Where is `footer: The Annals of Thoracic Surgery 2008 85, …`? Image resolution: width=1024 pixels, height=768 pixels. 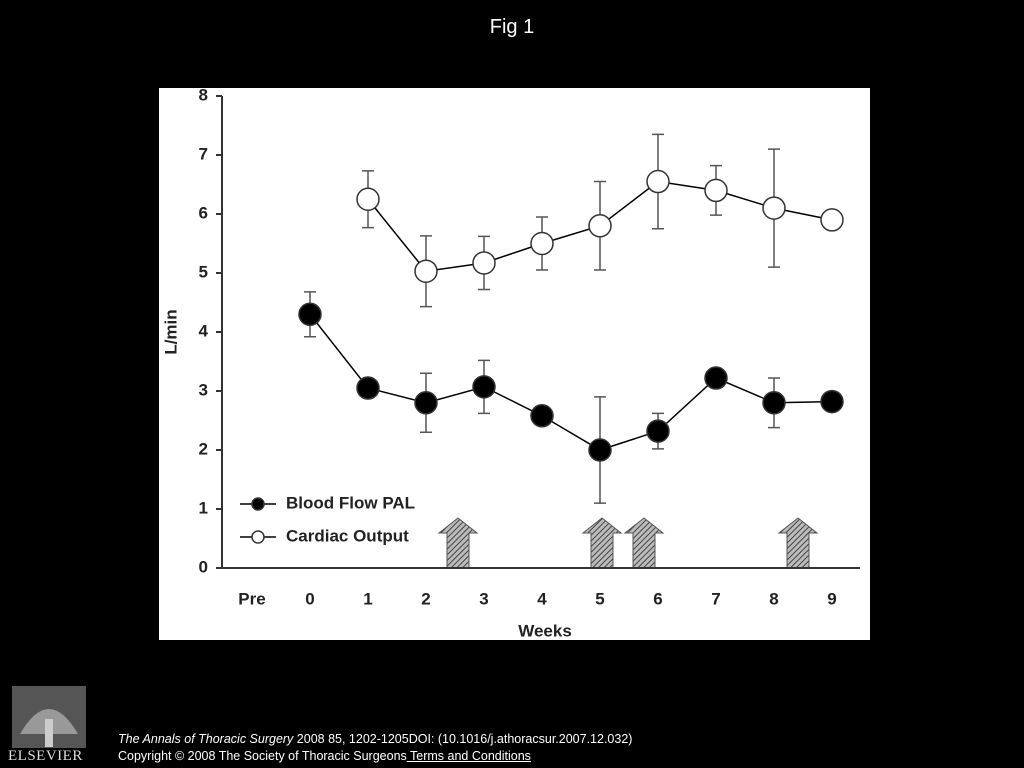 footer: The Annals of Thoracic Surgery 2008 85, … is located at coordinates (375, 748).